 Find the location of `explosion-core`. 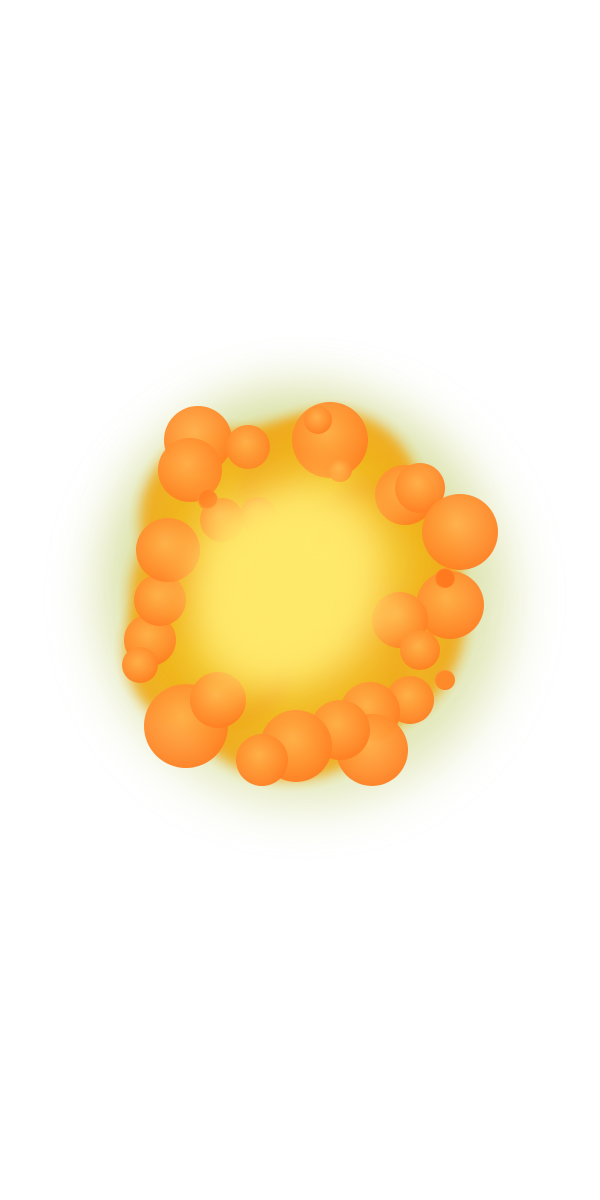

explosion-core is located at coordinates (290, 585).